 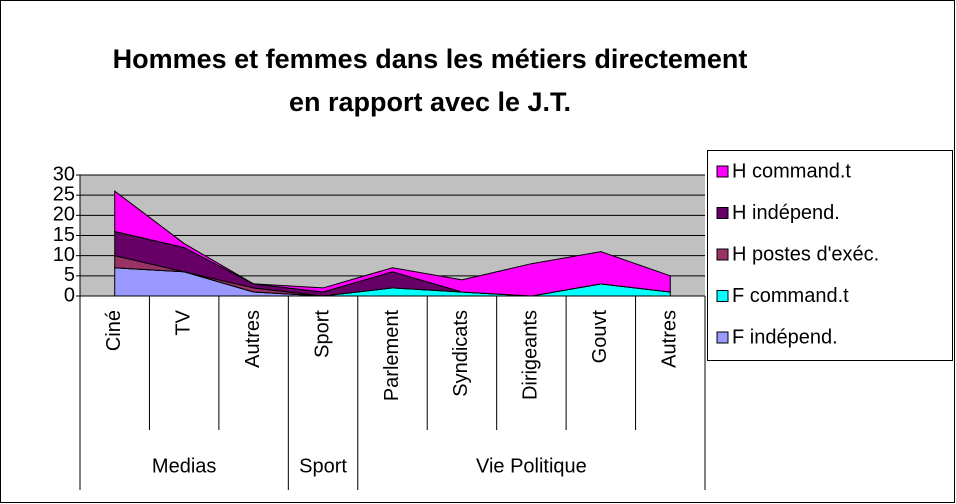 I want to click on legend-label: F command.t, so click(x=790, y=296).